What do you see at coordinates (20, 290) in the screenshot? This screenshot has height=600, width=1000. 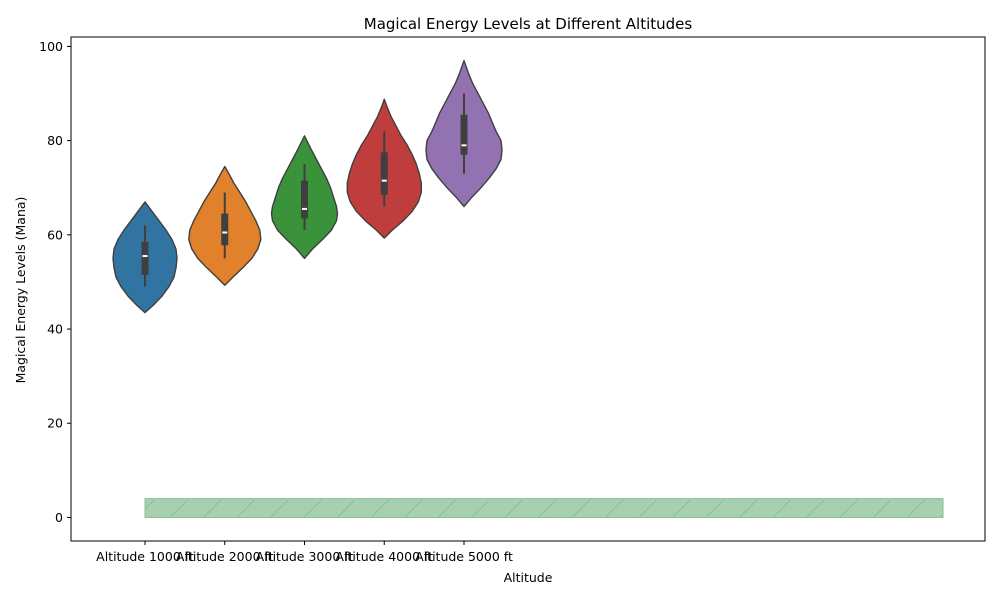 I see `y-axis-label: Magical Energy Levels (Mana)` at bounding box center [20, 290].